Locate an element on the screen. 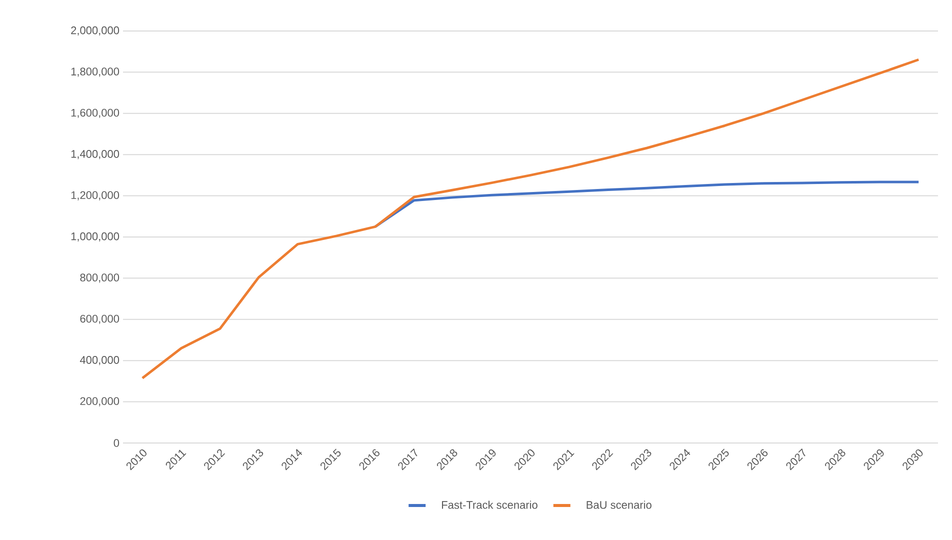 The width and height of the screenshot is (952, 540). y-tick-label: 1,200,000 is located at coordinates (95, 195).